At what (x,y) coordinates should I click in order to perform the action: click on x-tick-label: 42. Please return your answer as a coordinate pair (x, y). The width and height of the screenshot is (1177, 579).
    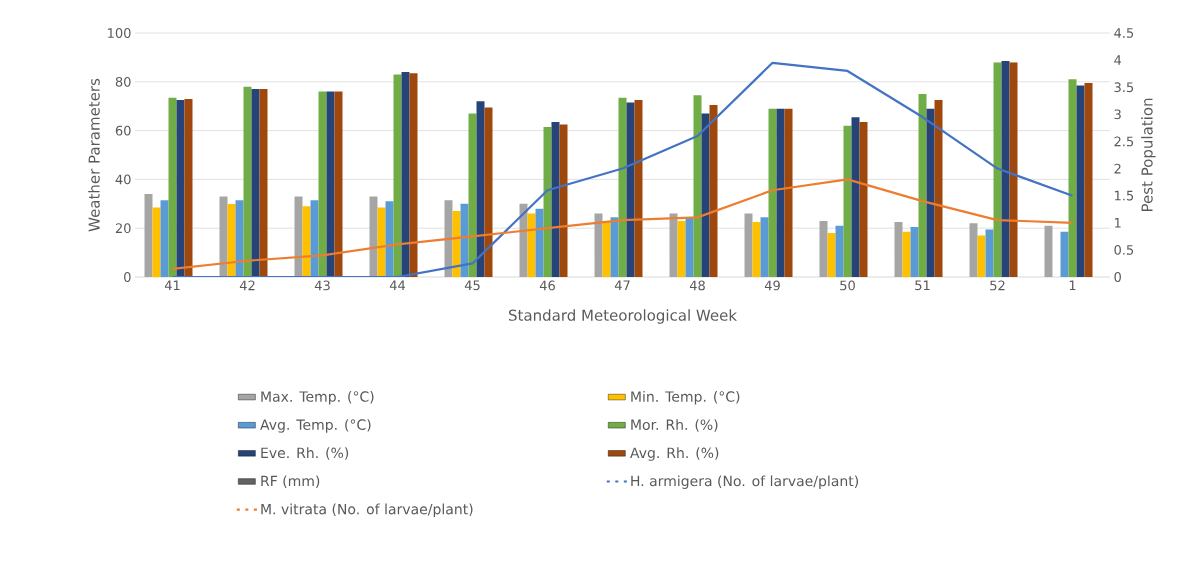
    Looking at the image, I should click on (247, 285).